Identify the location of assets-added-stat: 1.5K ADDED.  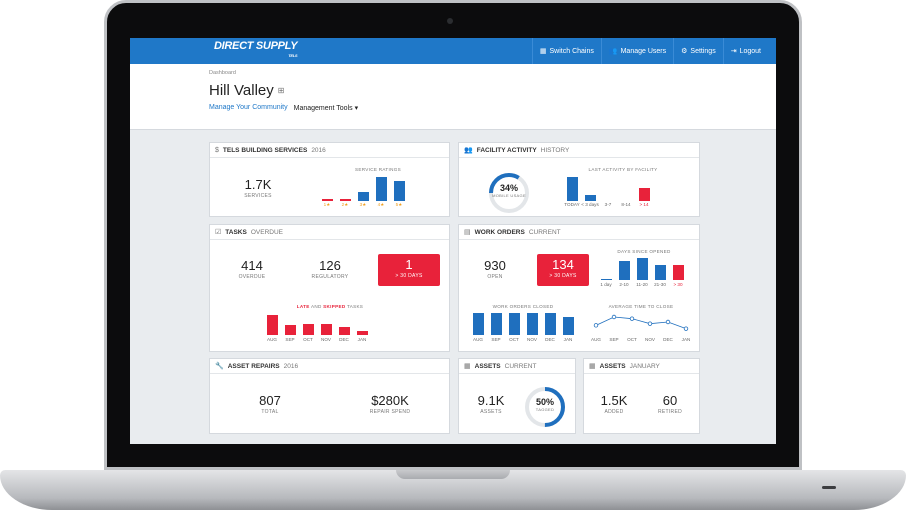
(614, 404).